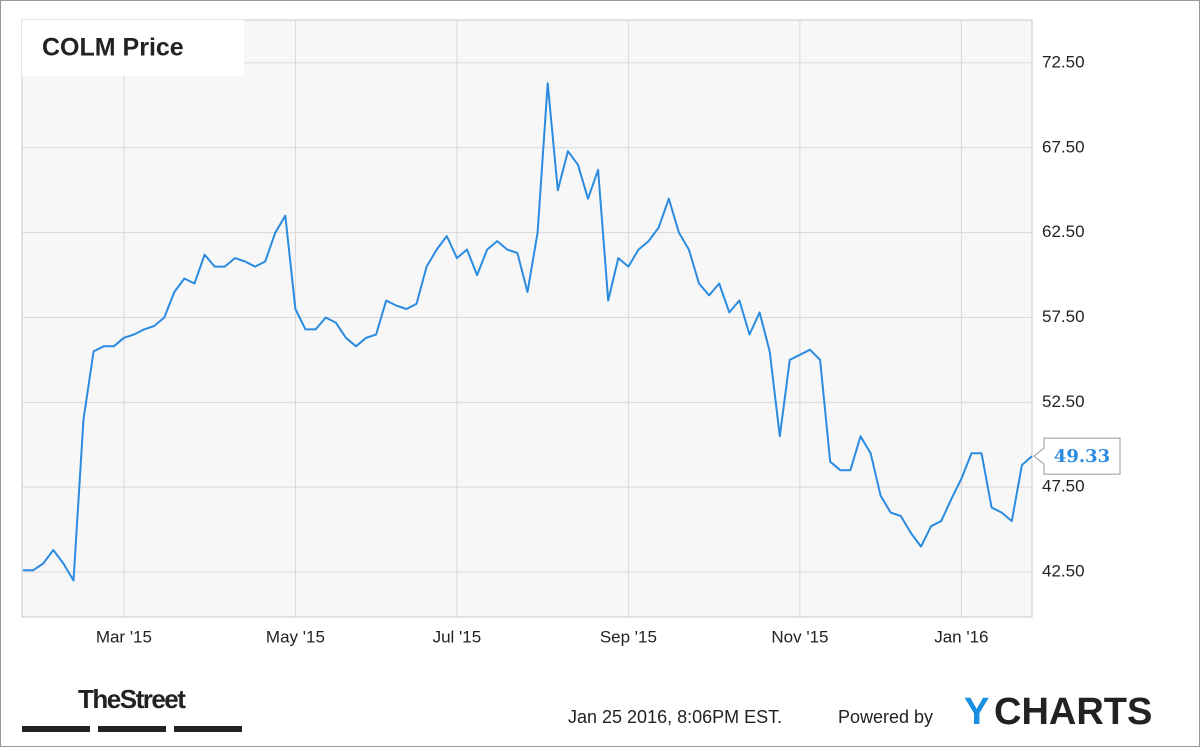  Describe the element at coordinates (885, 717) in the screenshot. I see `powered-by: Powered by` at that location.